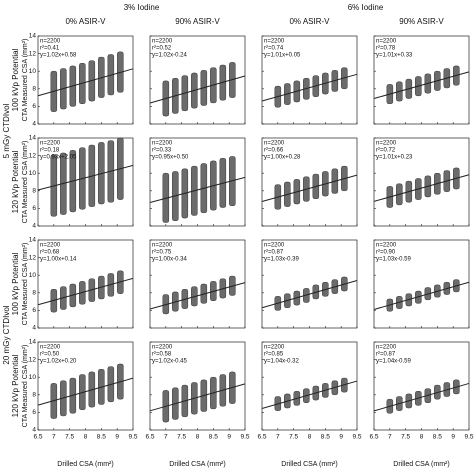  What do you see at coordinates (394, 362) in the screenshot?
I see `annotation: y=1.04x-0.59` at bounding box center [394, 362].